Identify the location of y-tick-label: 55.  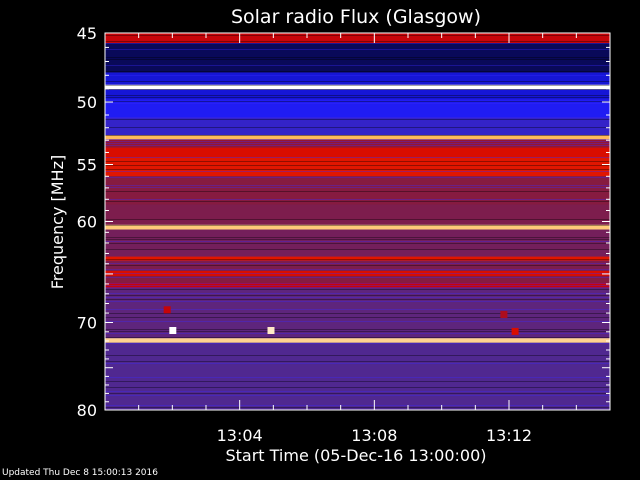
(87, 164).